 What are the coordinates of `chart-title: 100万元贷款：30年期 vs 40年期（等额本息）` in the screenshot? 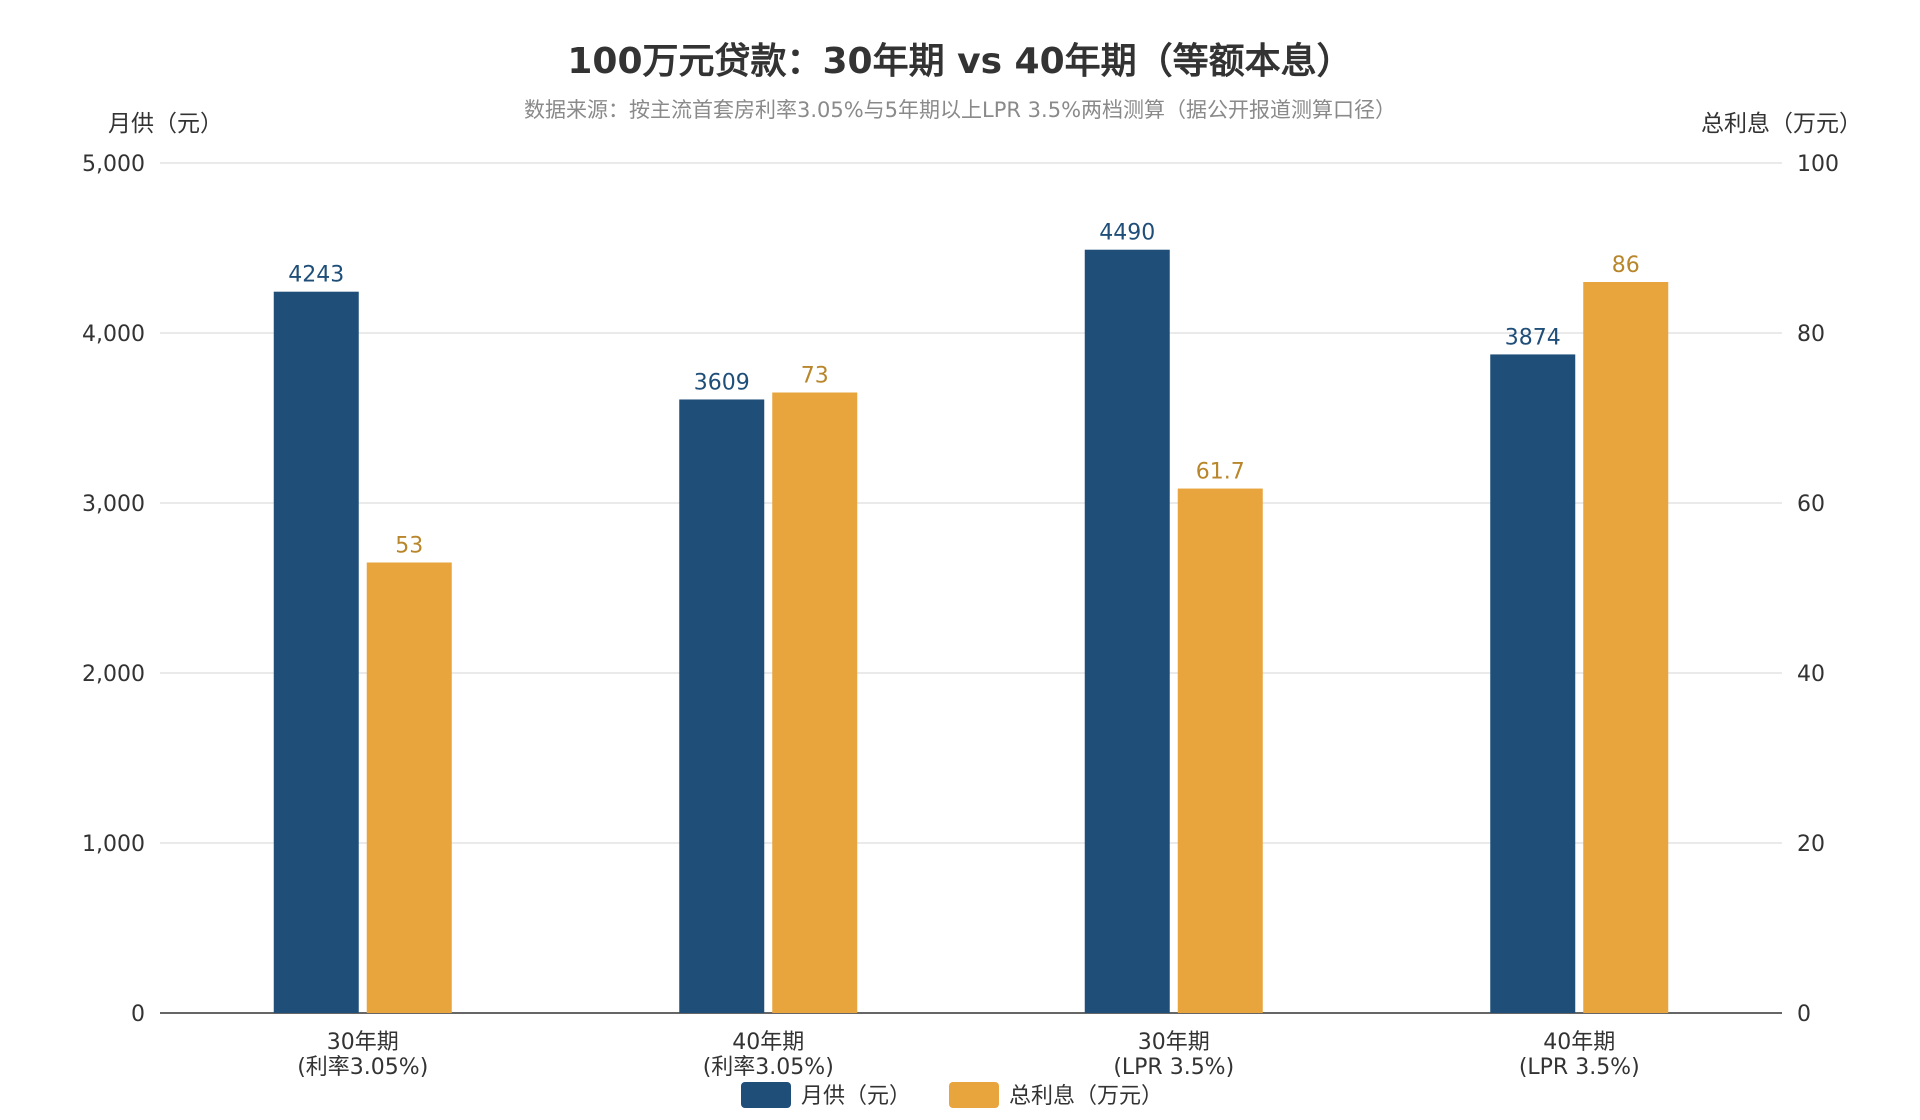 It's located at (959, 61).